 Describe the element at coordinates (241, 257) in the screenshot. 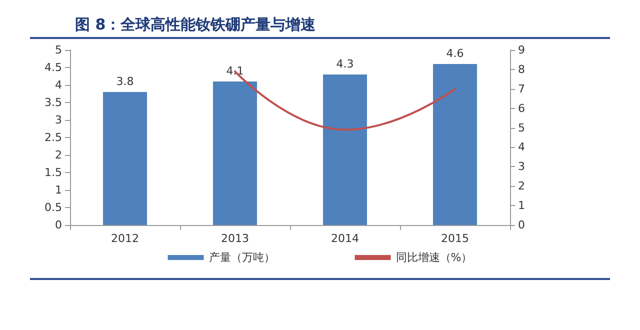

I see `legend-label: 产量（万吨）` at that location.